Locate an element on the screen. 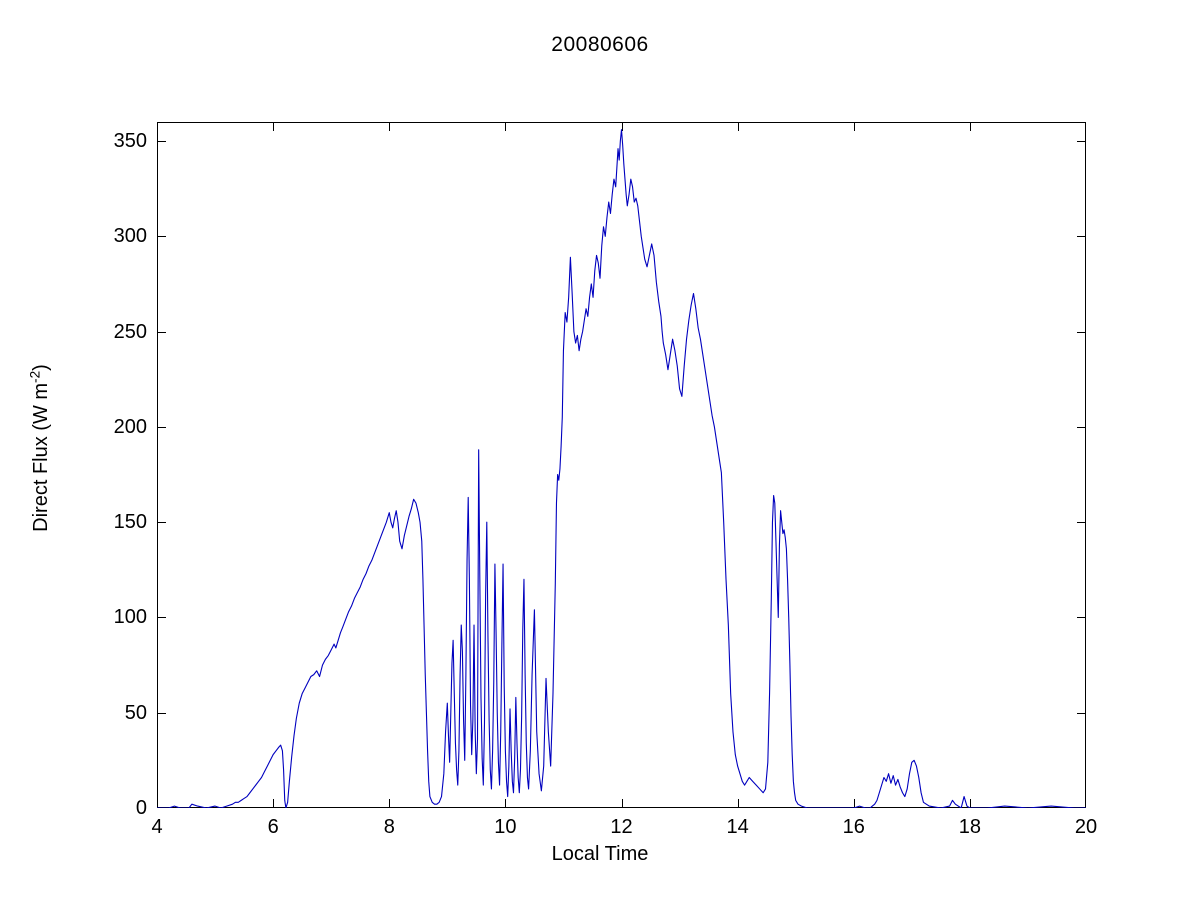 The height and width of the screenshot is (900, 1200). y-tick-label: 100 is located at coordinates (130, 617).